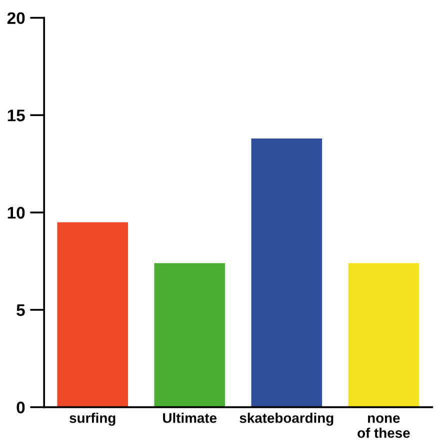 This screenshot has height=445, width=441. Describe the element at coordinates (287, 419) in the screenshot. I see `x-tick-label: skateboarding` at that location.